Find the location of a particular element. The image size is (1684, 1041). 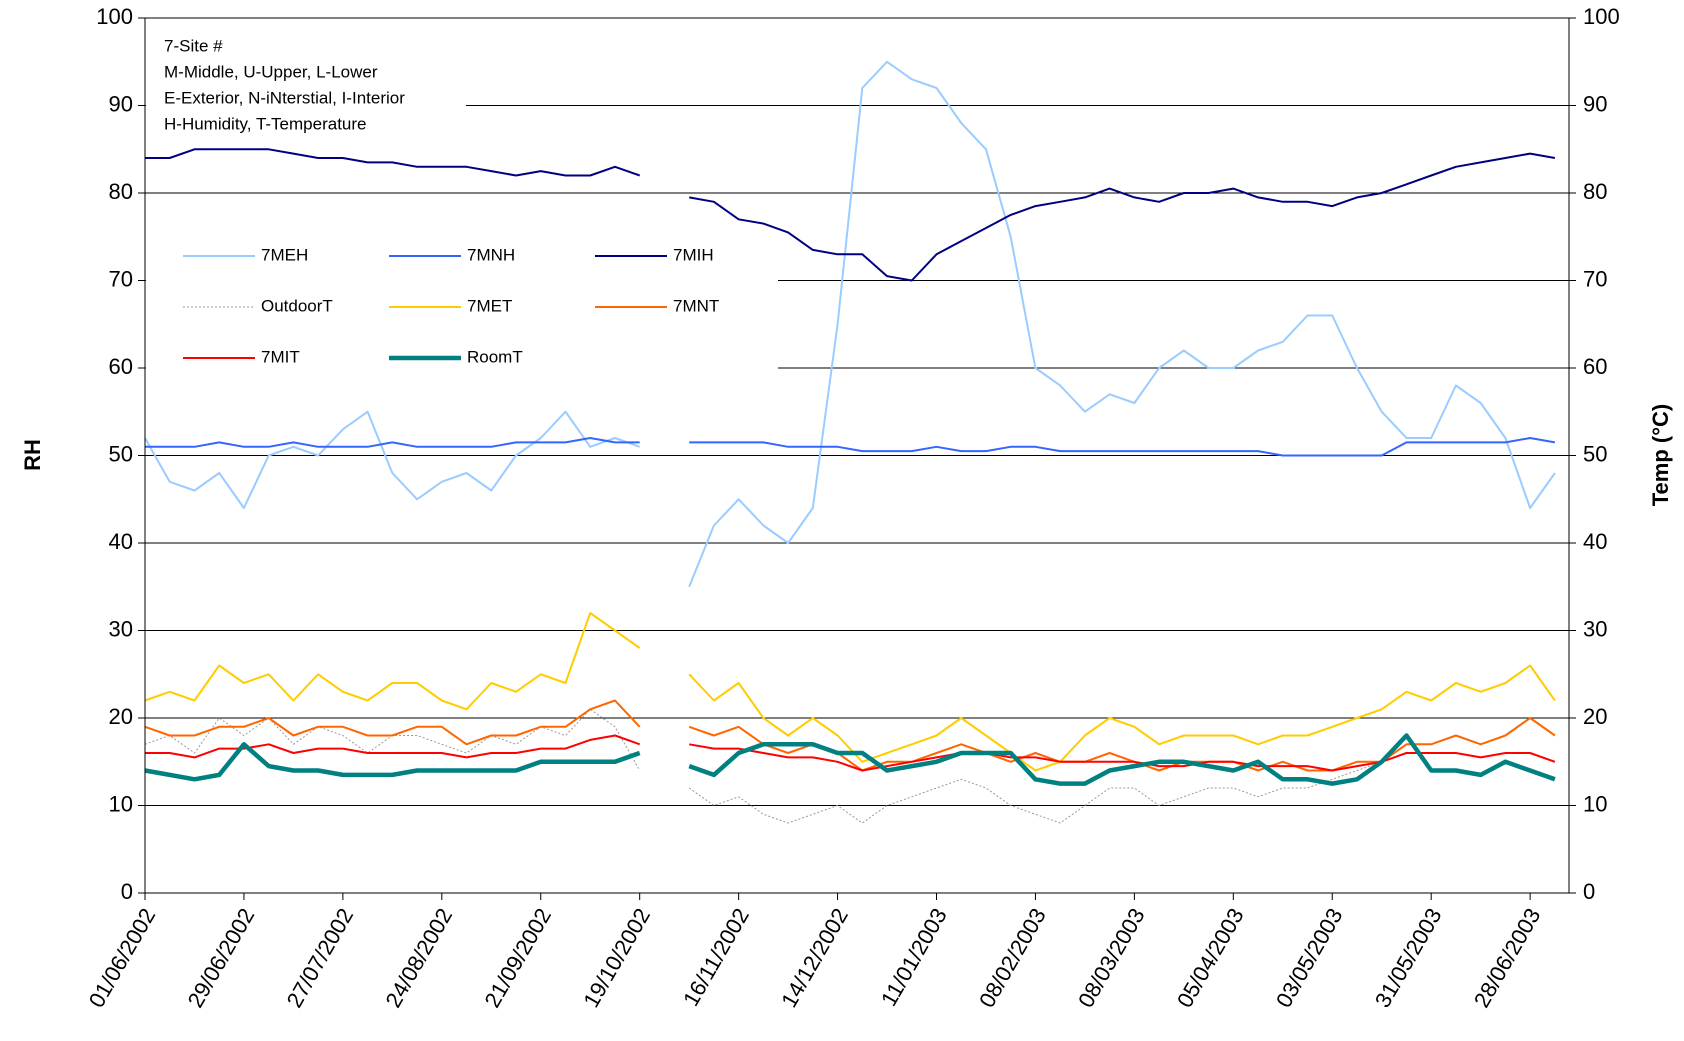

y-tick-label: 90 is located at coordinates (121, 103).